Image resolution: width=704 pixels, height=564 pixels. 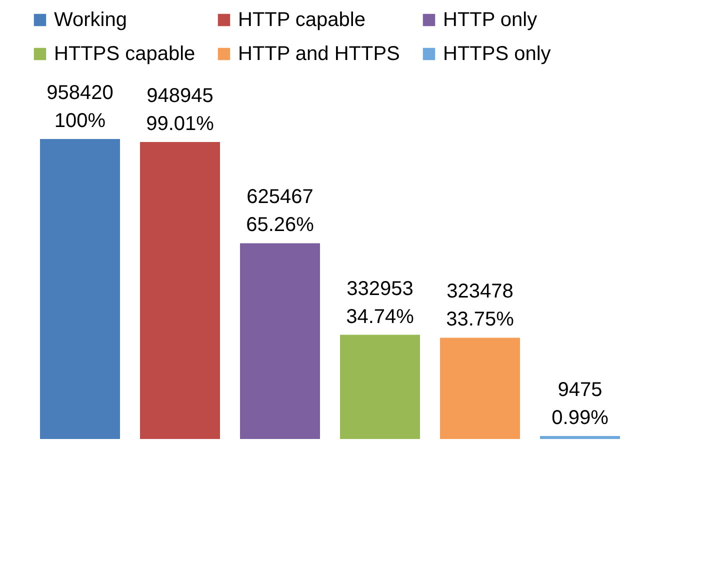 I want to click on data-label: 625467, so click(x=280, y=197).